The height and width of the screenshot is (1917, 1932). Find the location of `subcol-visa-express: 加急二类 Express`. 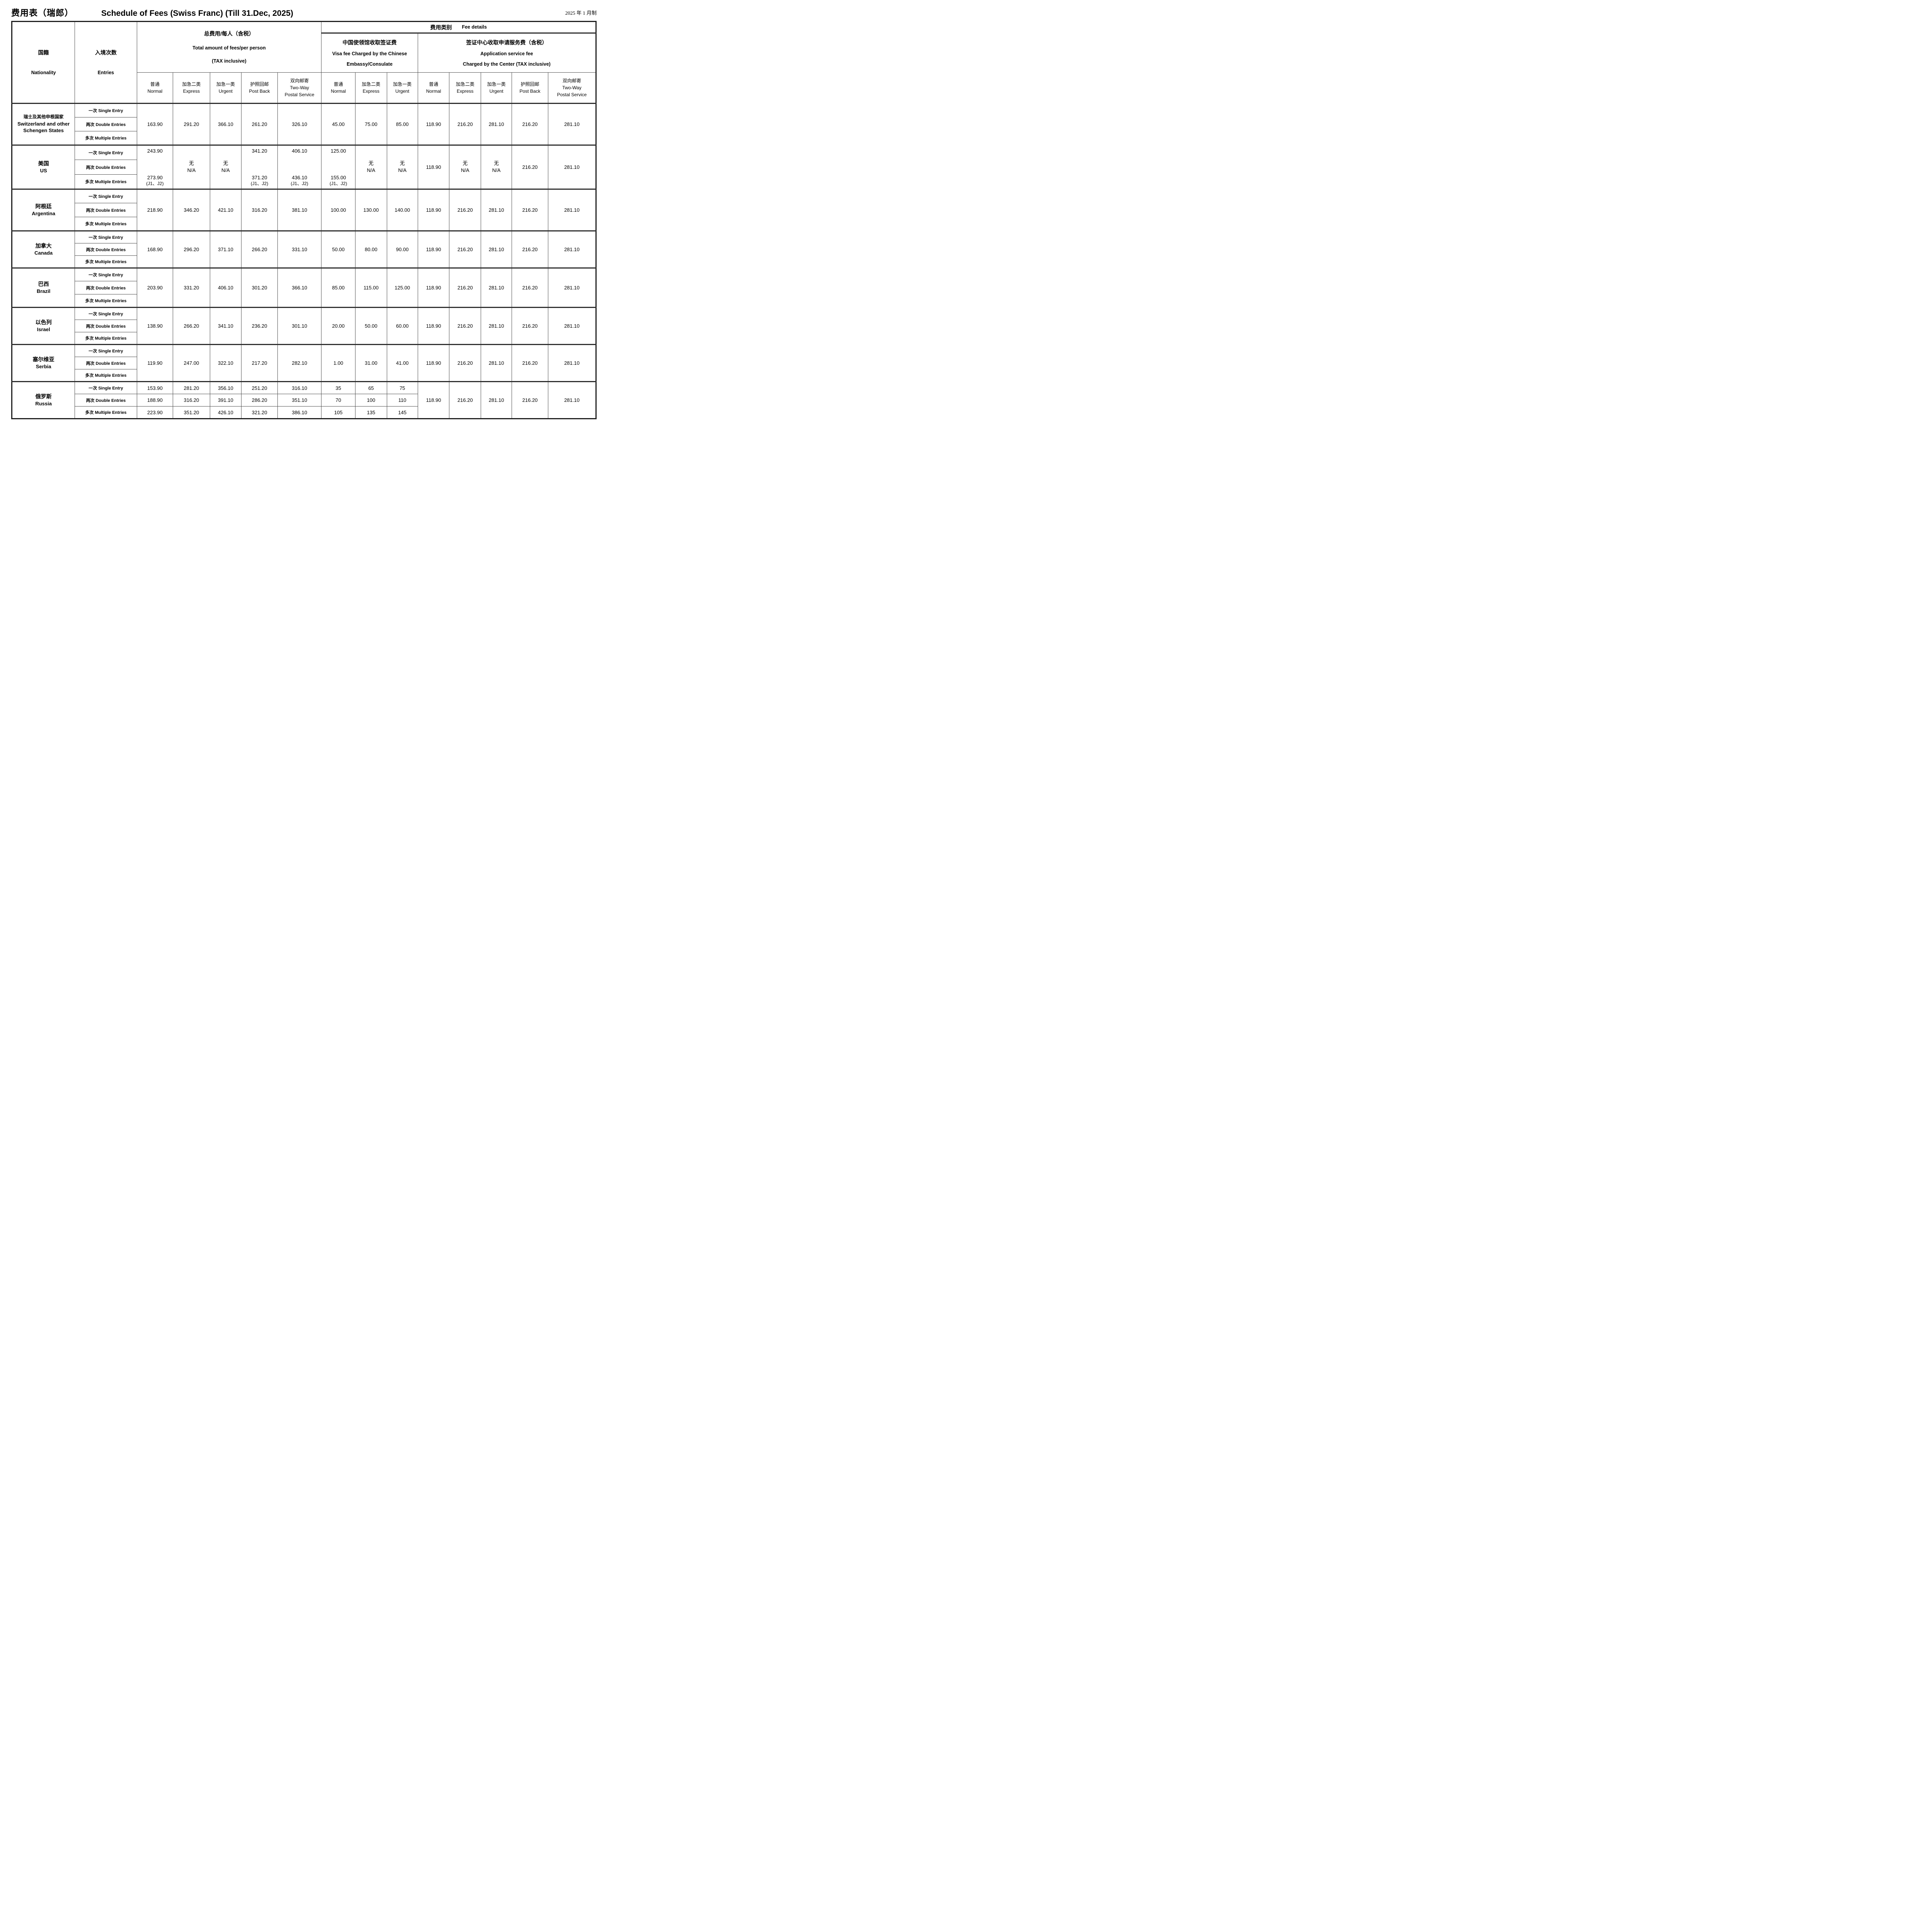

subcol-visa-express: 加急二类 Express is located at coordinates (371, 88).